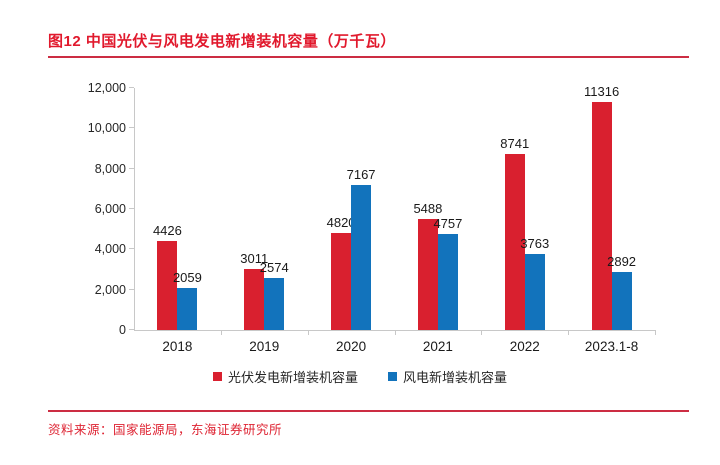 Image resolution: width=720 pixels, height=465 pixels. I want to click on footer-rule, so click(368, 411).